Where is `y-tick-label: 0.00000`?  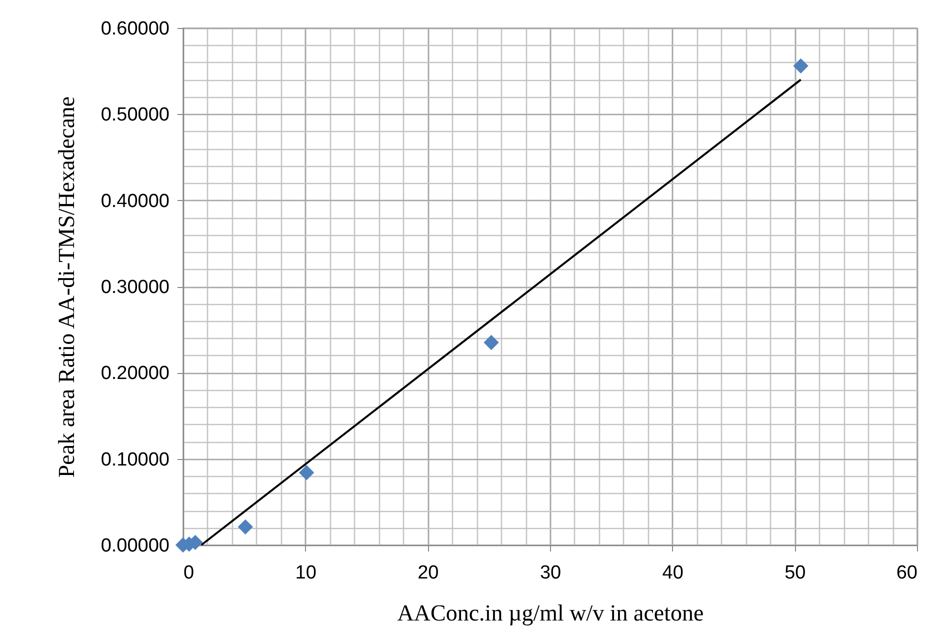 y-tick-label: 0.00000 is located at coordinates (135, 546).